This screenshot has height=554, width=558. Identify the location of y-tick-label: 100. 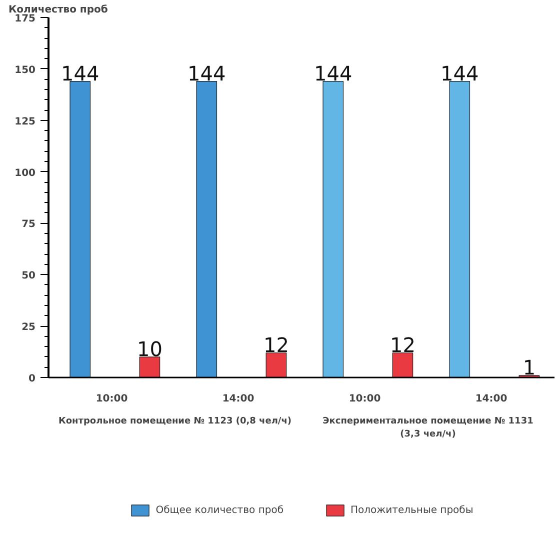
(25, 173).